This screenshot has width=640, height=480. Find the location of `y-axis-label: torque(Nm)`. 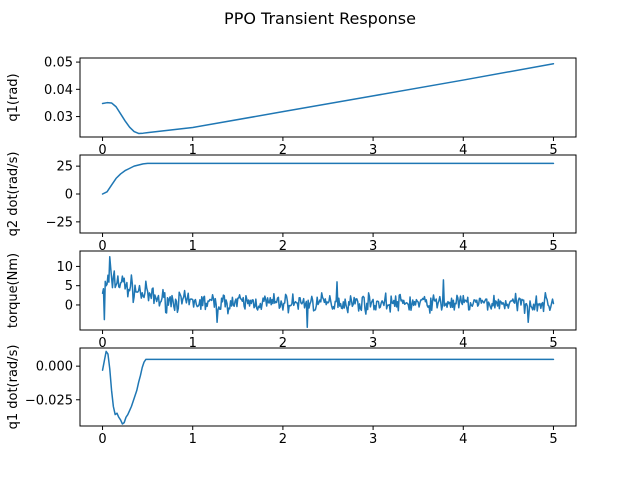

y-axis-label: torque(Nm) is located at coordinates (13, 290).